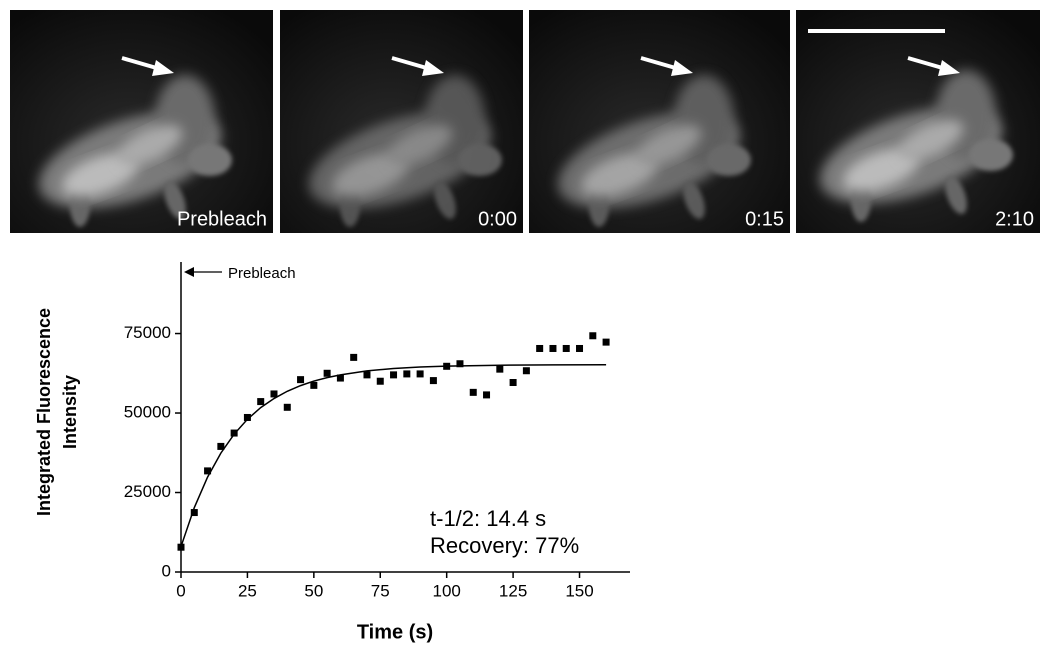 The height and width of the screenshot is (657, 1050). Describe the element at coordinates (659, 121) in the screenshot. I see `image-panel: 0:15` at that location.